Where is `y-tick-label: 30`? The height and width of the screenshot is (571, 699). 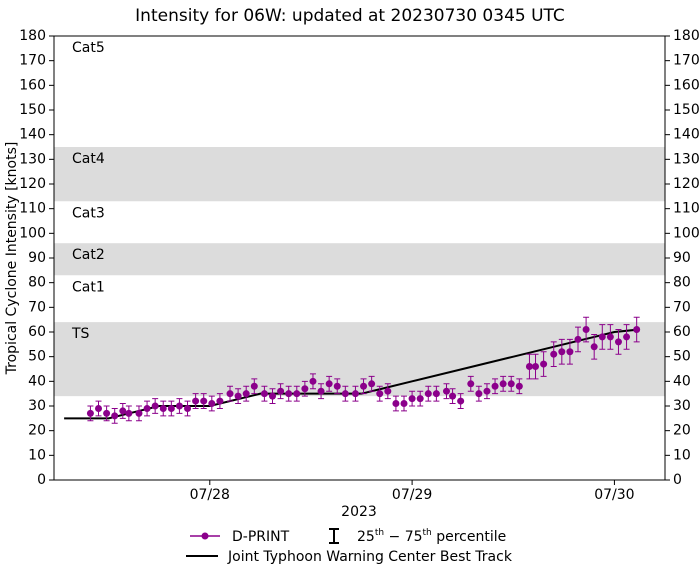
y-tick-label: 30 is located at coordinates (37, 406).